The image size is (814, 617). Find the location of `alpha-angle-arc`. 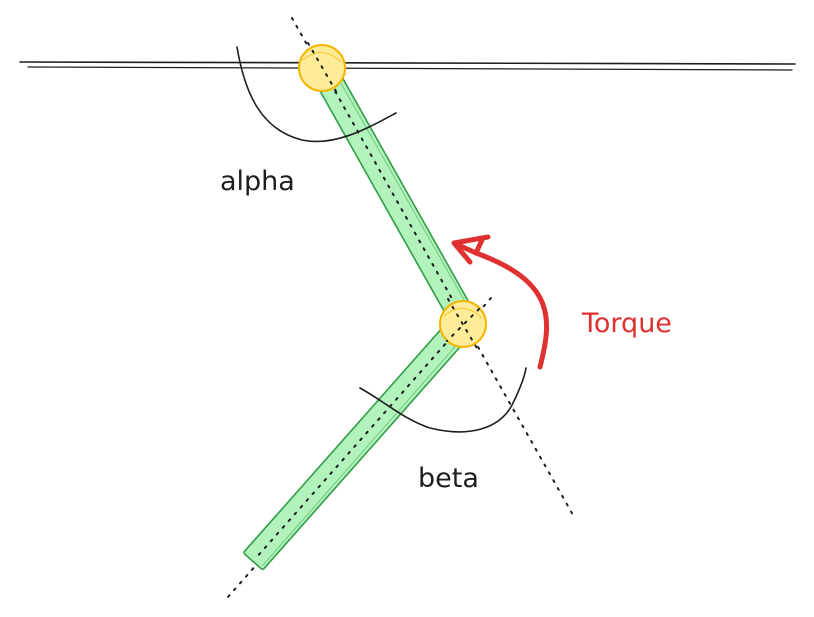

alpha-angle-arc is located at coordinates (316, 94).